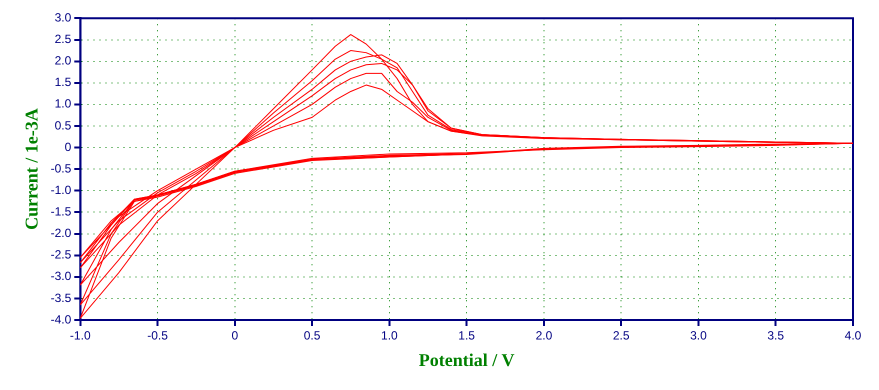 This screenshot has height=390, width=879. What do you see at coordinates (80, 335) in the screenshot?
I see `x-tick-label: -1.0` at bounding box center [80, 335].